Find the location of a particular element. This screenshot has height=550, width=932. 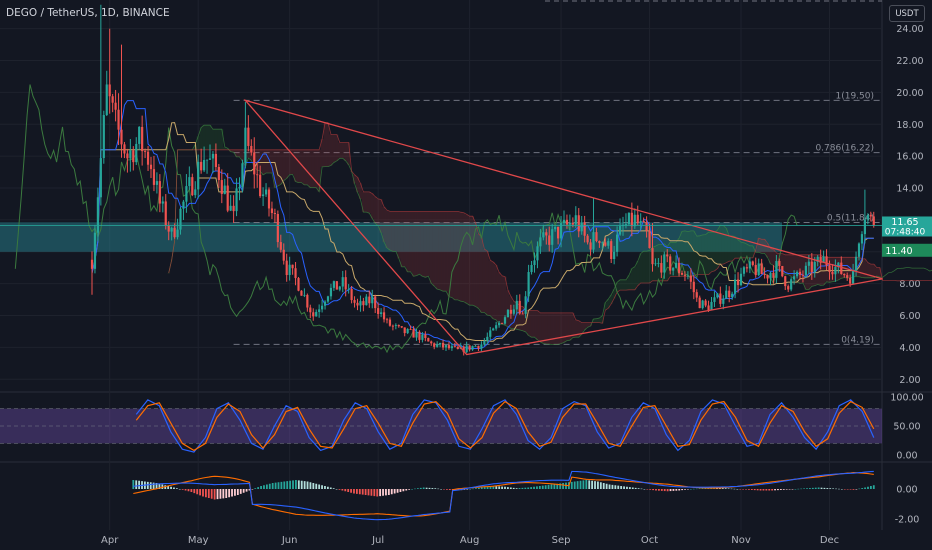

x-tick-label: Sep is located at coordinates (561, 540).